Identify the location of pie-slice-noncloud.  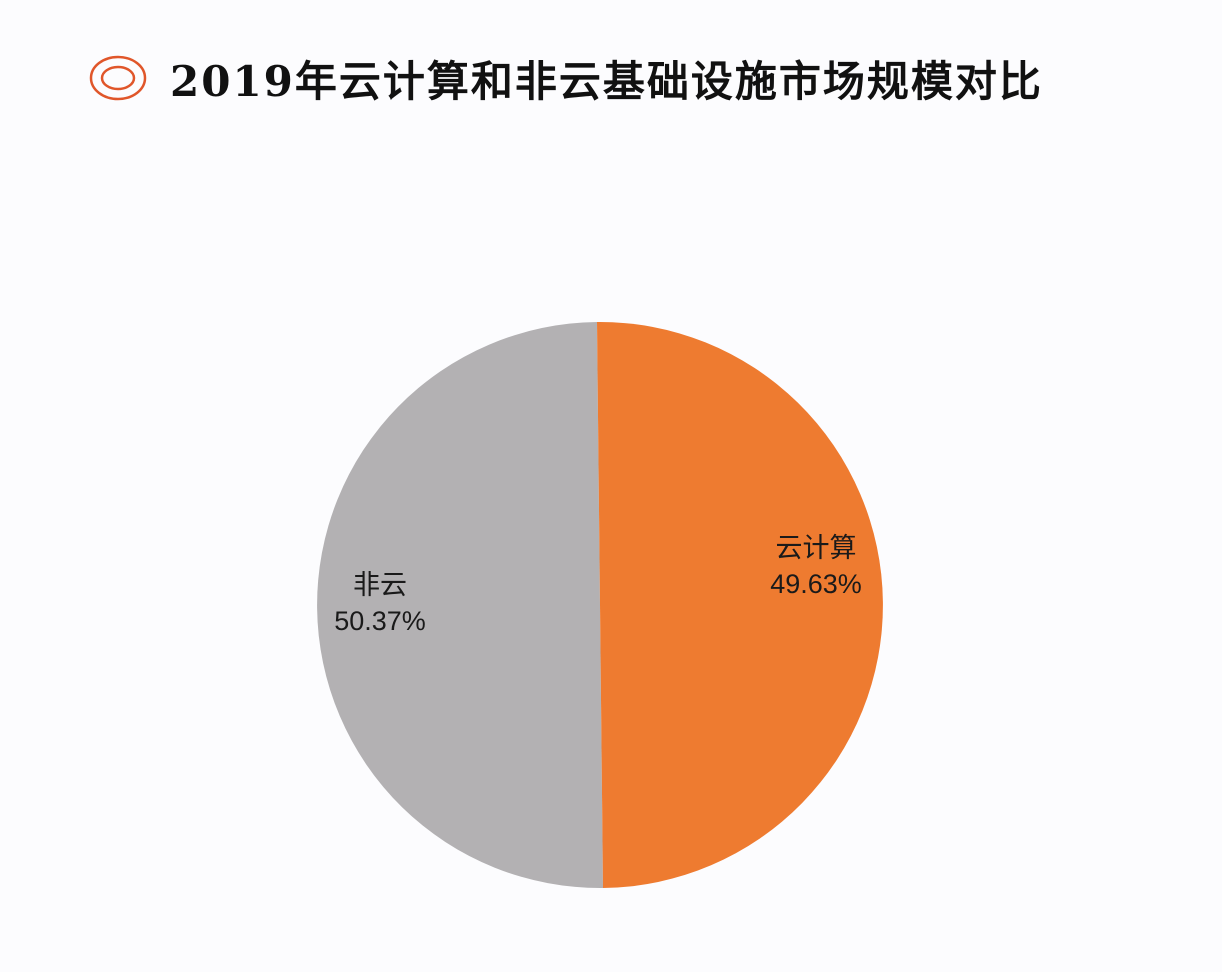
(460, 605).